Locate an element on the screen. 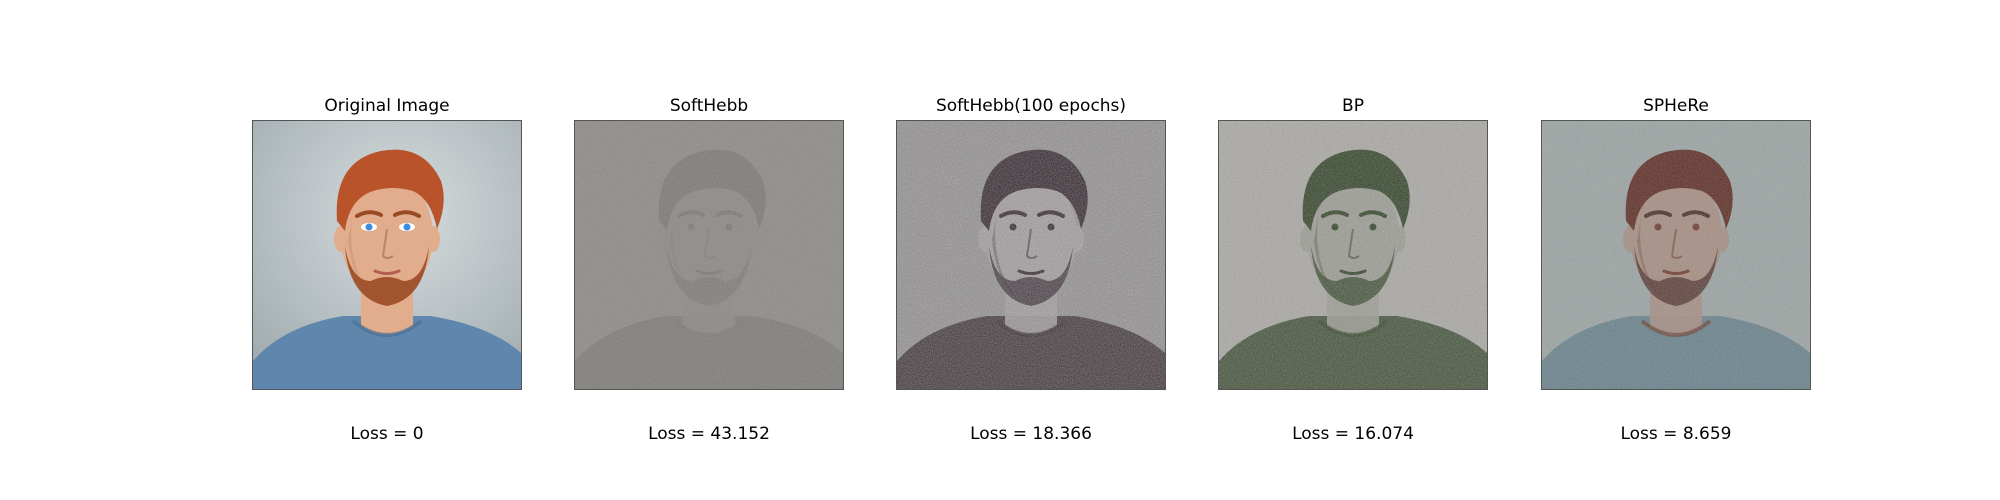 The image size is (2000, 500). panel-sphere: SPHeRe Loss = 8.659 is located at coordinates (1676, 250).